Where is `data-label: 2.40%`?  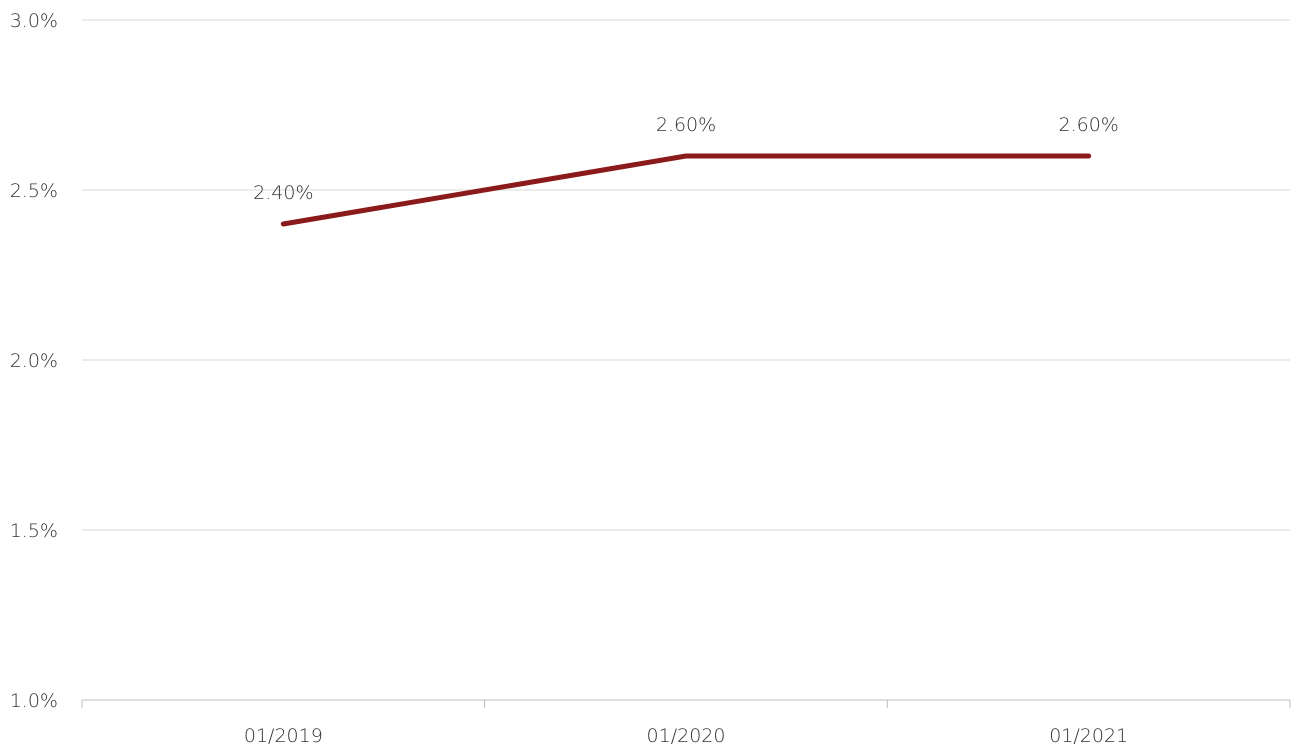
data-label: 2.40% is located at coordinates (283, 193).